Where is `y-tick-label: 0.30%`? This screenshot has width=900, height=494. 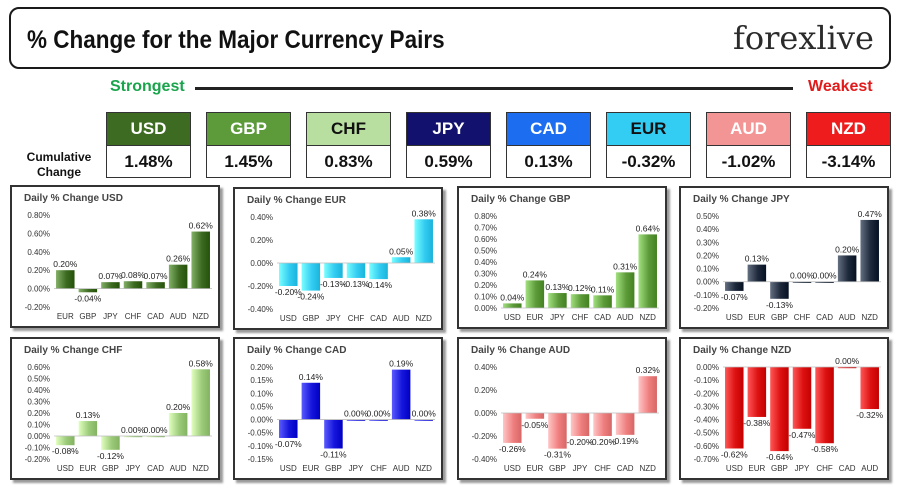 y-tick-label: 0.30% is located at coordinates (485, 274).